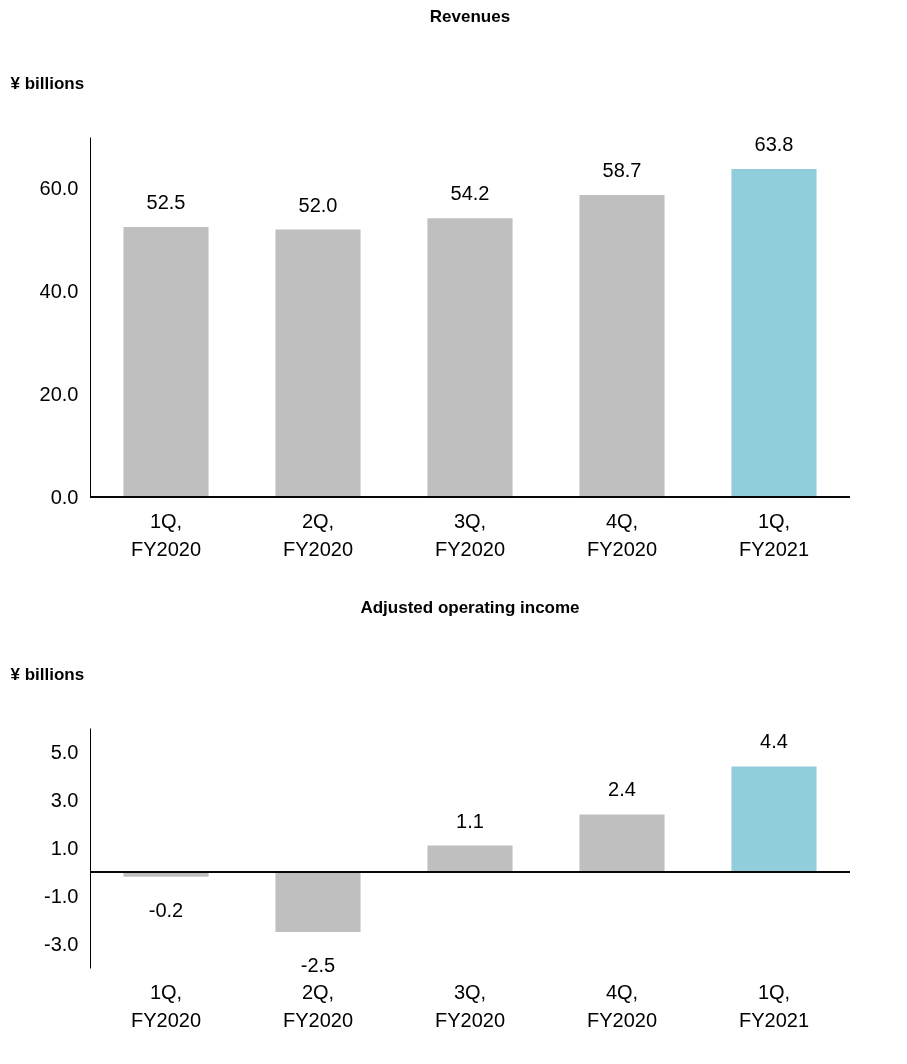  I want to click on data-label: -0.2, so click(166, 909).